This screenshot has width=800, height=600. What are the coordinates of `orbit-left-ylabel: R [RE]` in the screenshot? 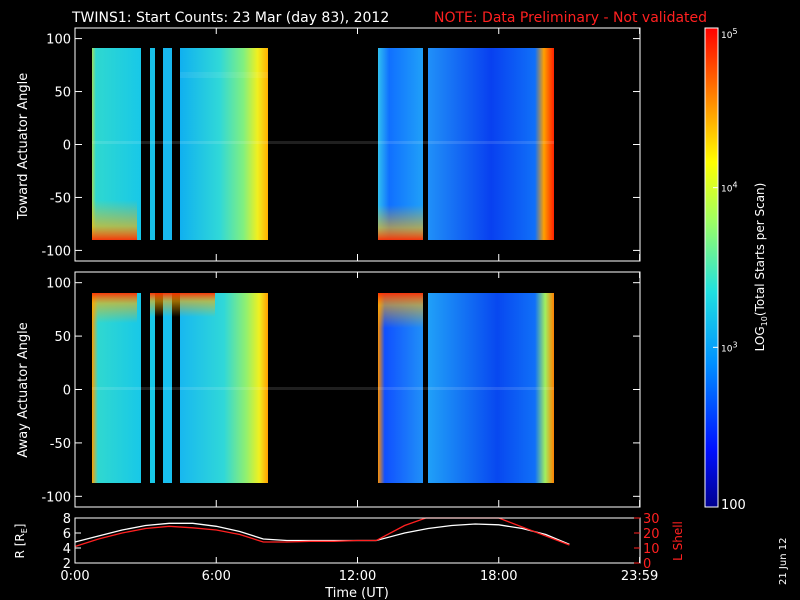 It's located at (21, 541).